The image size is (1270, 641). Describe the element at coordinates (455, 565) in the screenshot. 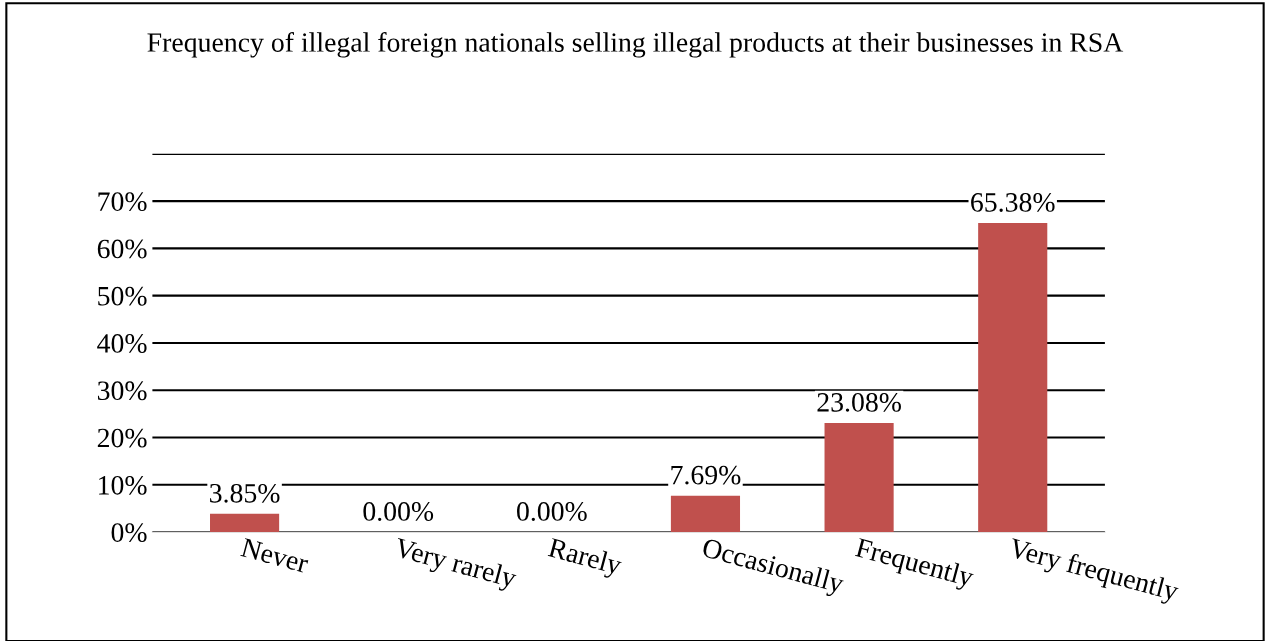

I see `x-tick-label: Very rarely` at that location.